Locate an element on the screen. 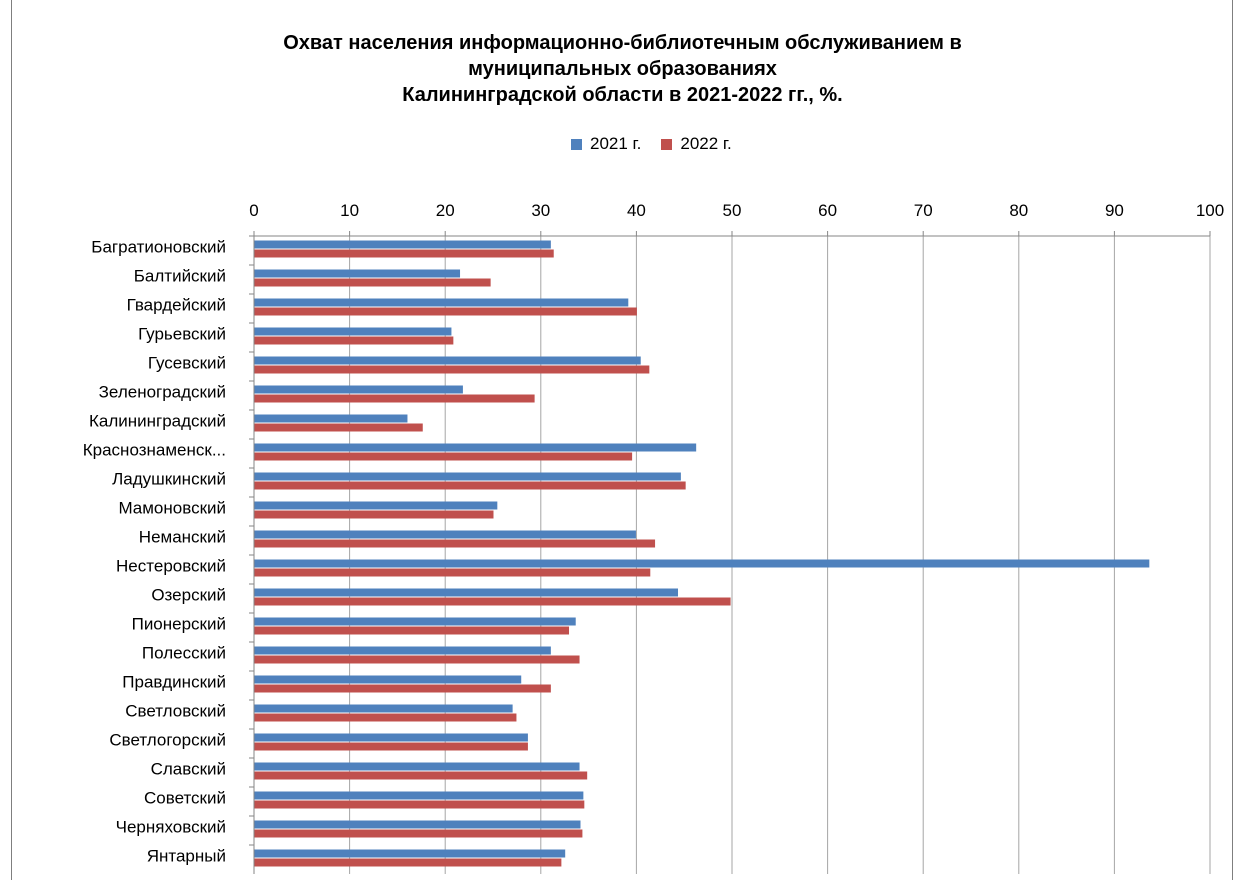 This screenshot has width=1245, height=882. category-label: Гурьевский is located at coordinates (182, 334).